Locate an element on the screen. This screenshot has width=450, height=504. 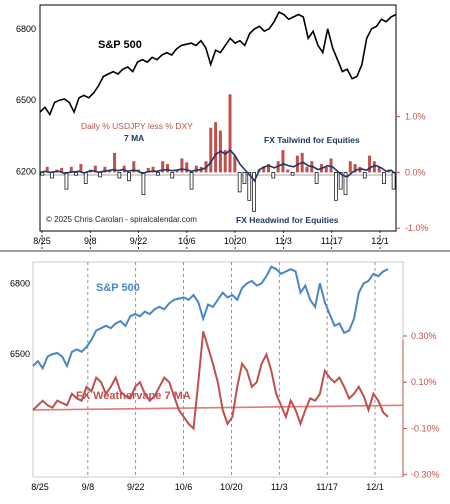
top-right-axis: 1.0% 0.0% -1.0% is located at coordinates (412, 172).